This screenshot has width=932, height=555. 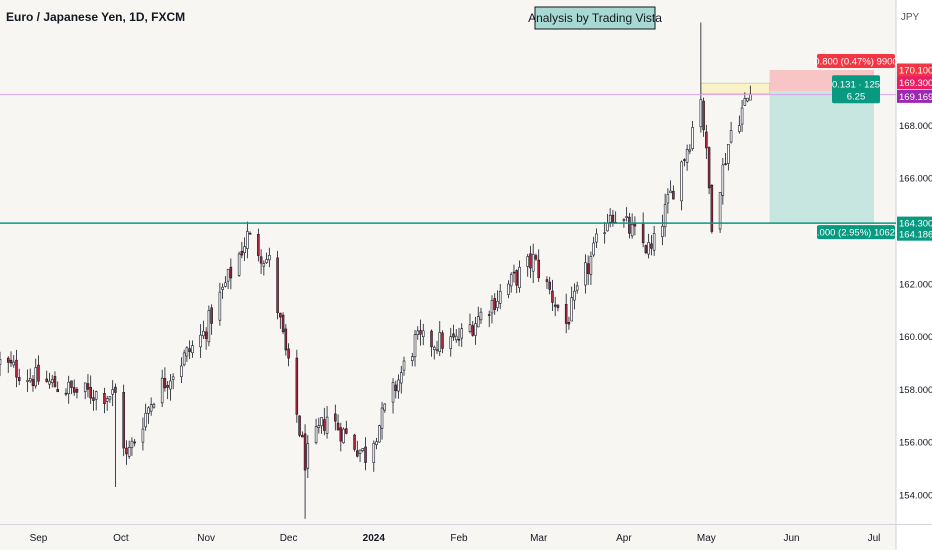 I want to click on x-tick-label: Feb, so click(x=459, y=538).